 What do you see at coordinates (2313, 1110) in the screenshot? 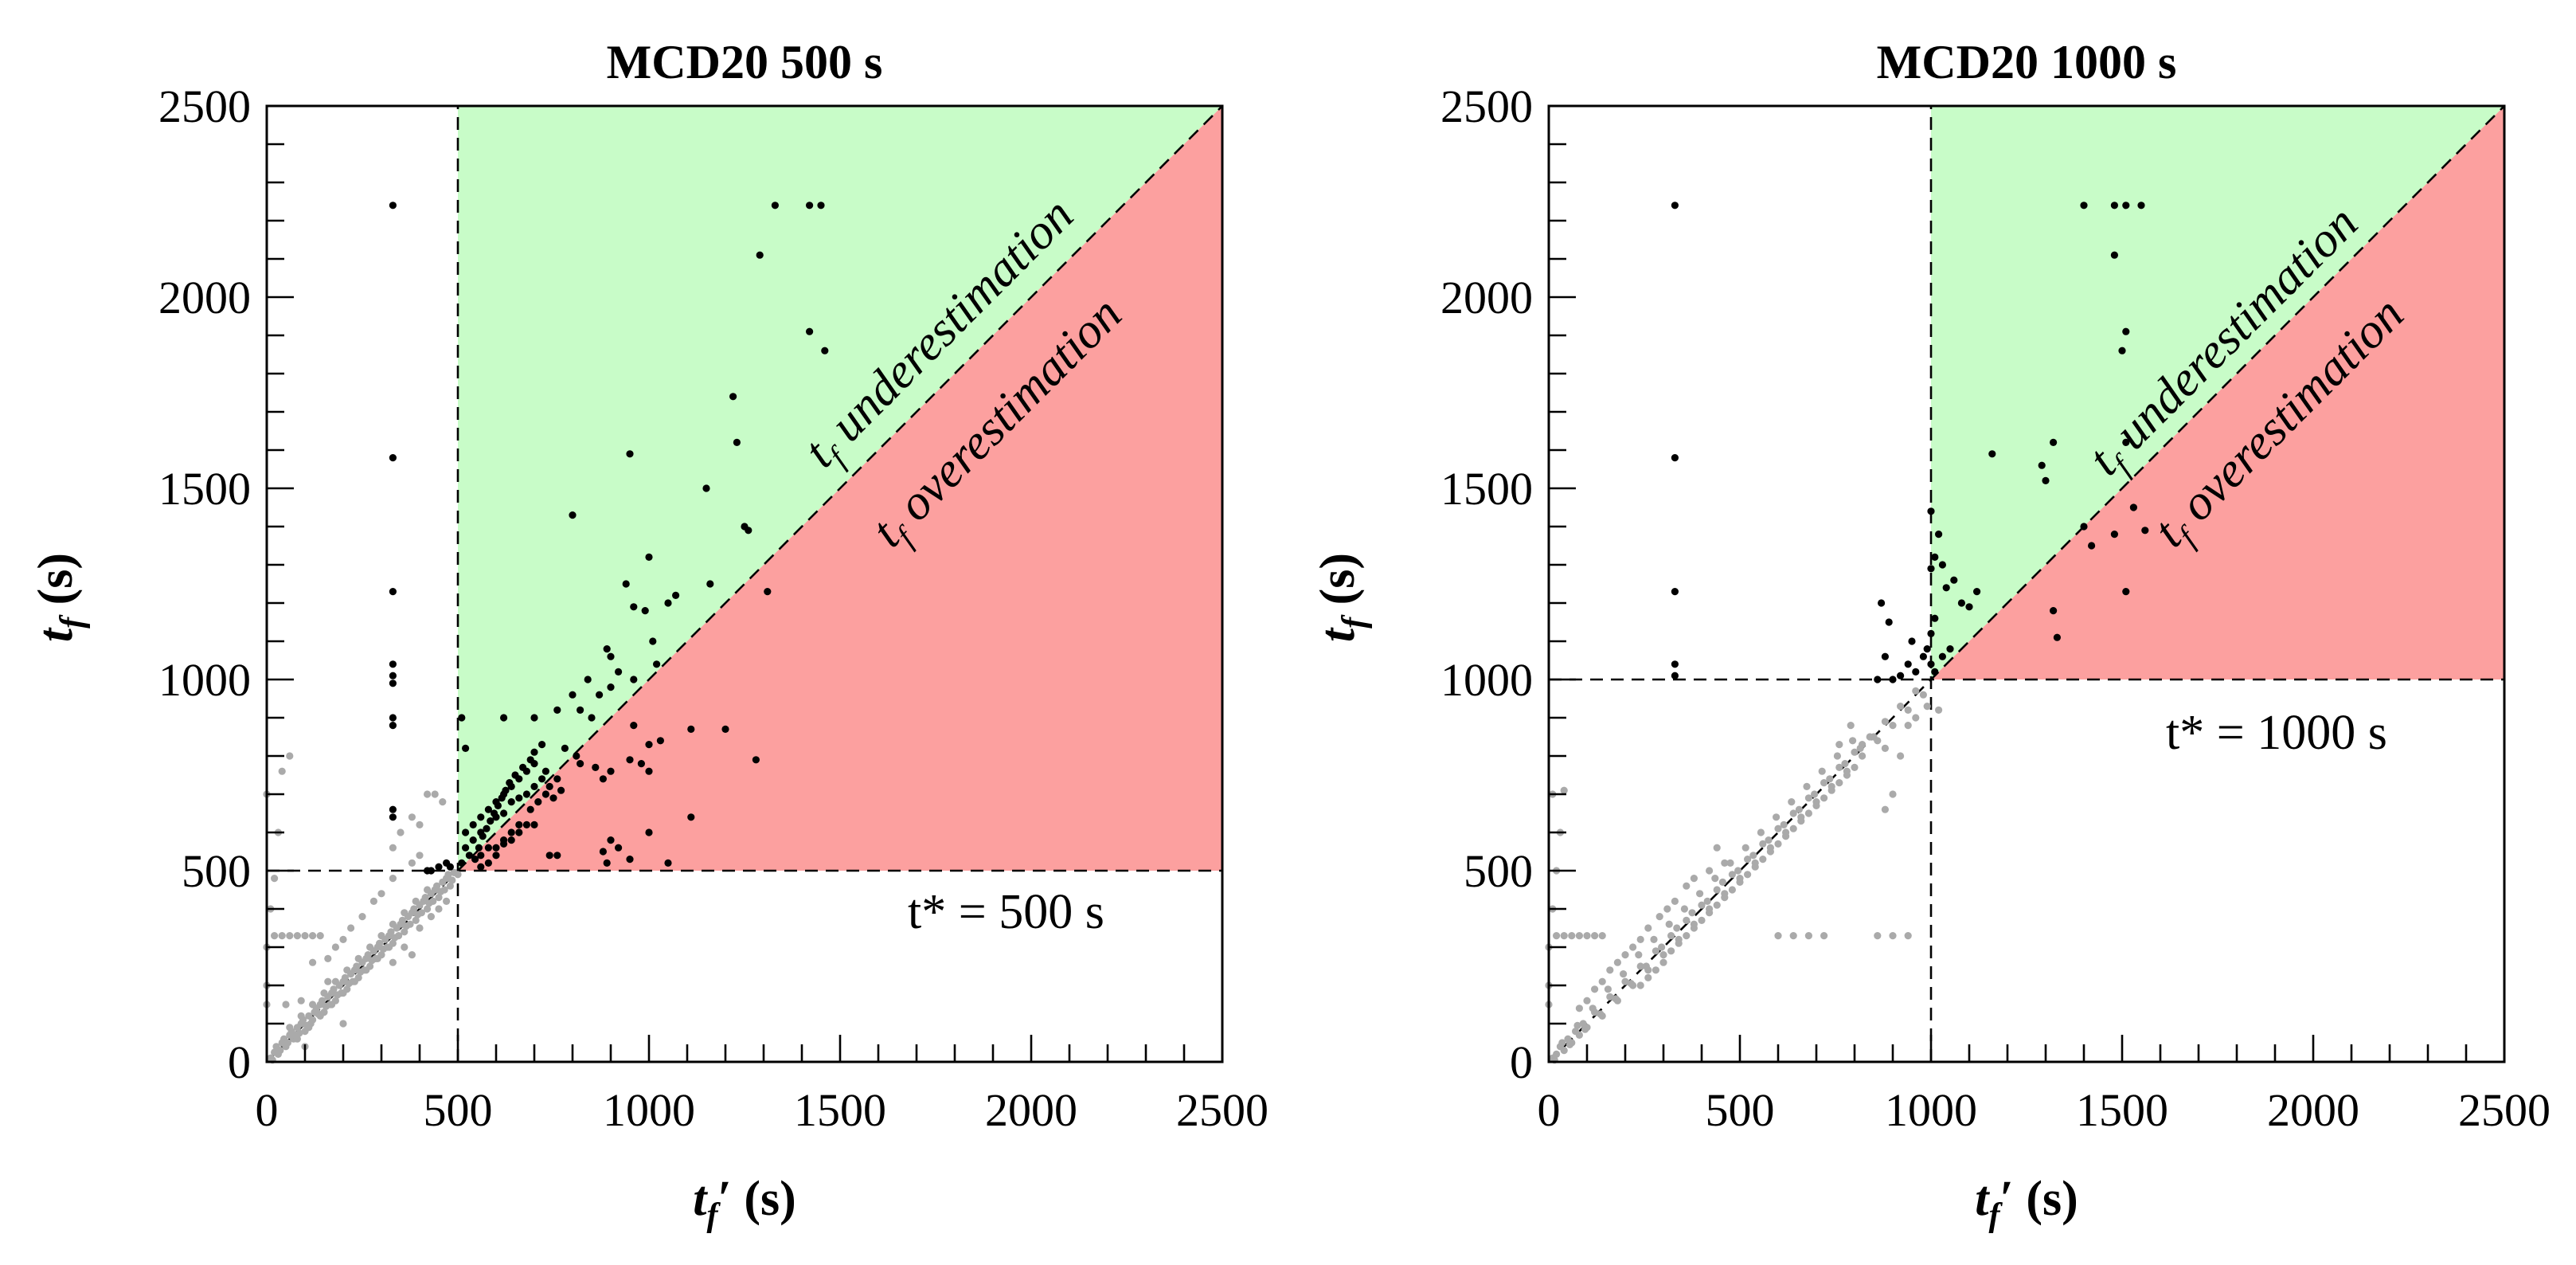
I see `x-tick-label: 2000` at bounding box center [2313, 1110].